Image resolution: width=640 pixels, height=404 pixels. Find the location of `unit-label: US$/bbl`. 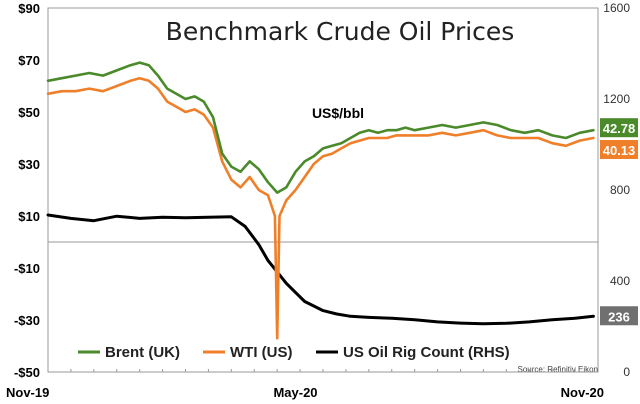

unit-label: US$/bbl is located at coordinates (338, 113).